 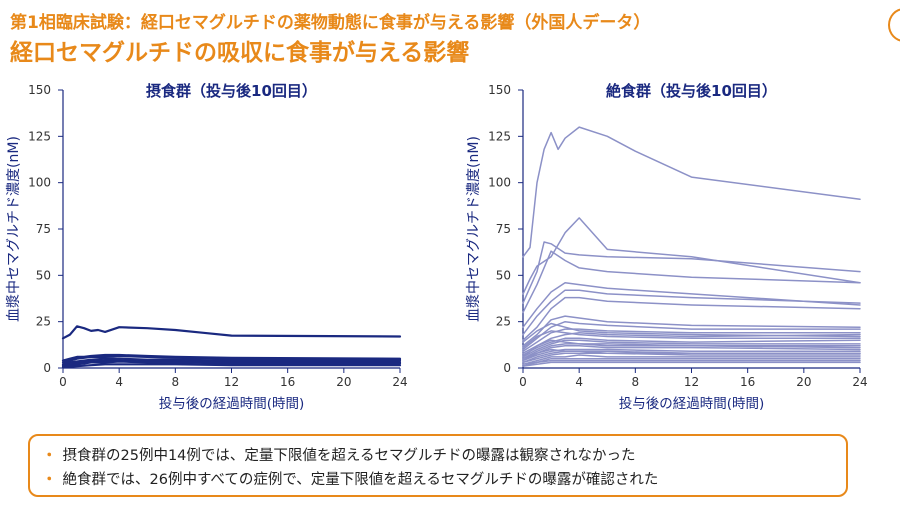 What do you see at coordinates (894, 25) in the screenshot?
I see `decorative-circle` at bounding box center [894, 25].